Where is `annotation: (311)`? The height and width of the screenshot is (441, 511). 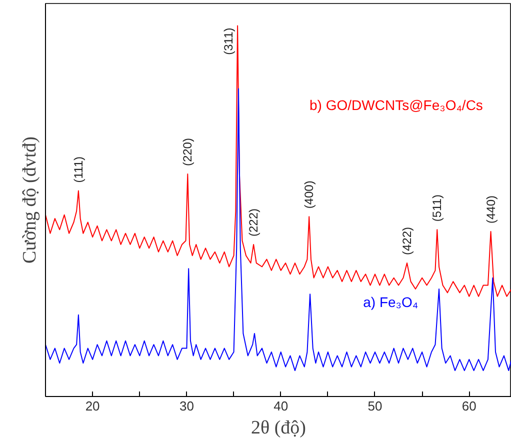
annotation: (311) is located at coordinates (229, 41).